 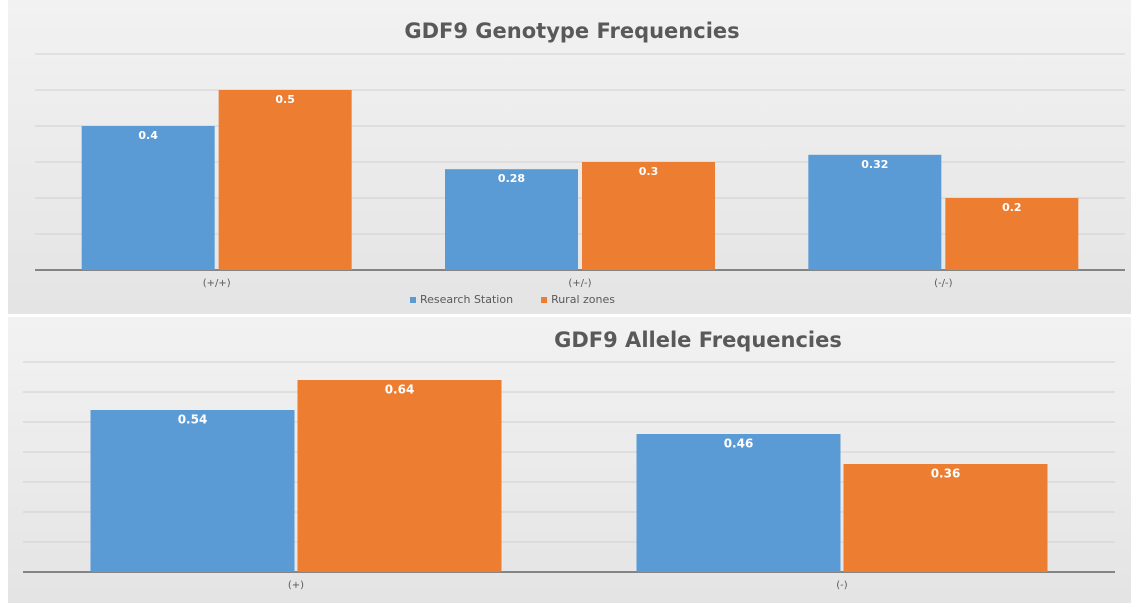 I want to click on data-label: 0.36, so click(x=946, y=474).